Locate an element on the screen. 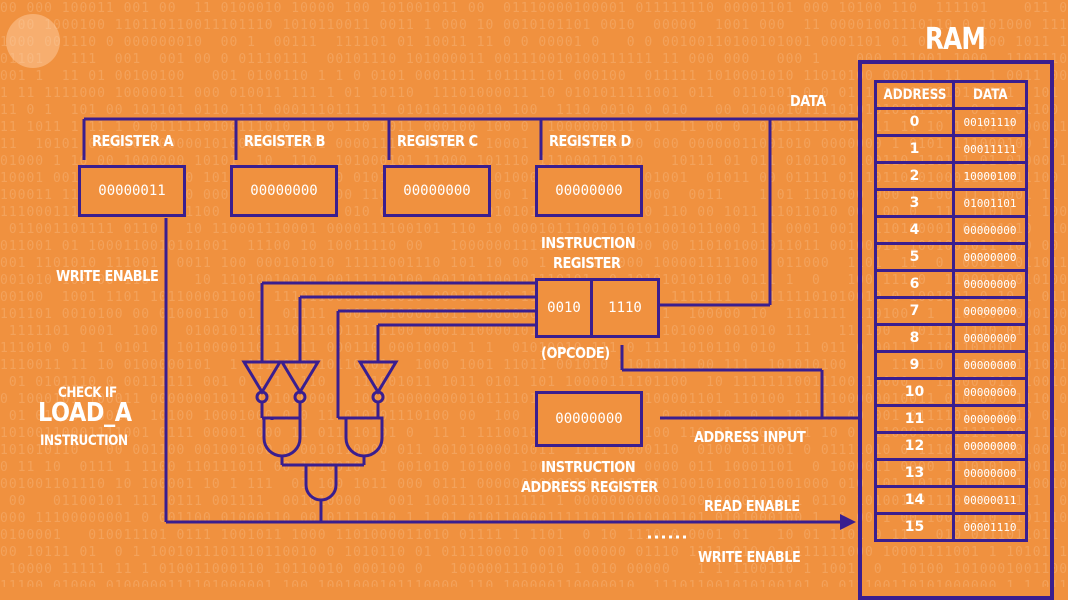  register-d-value: 00000000 is located at coordinates (589, 191).